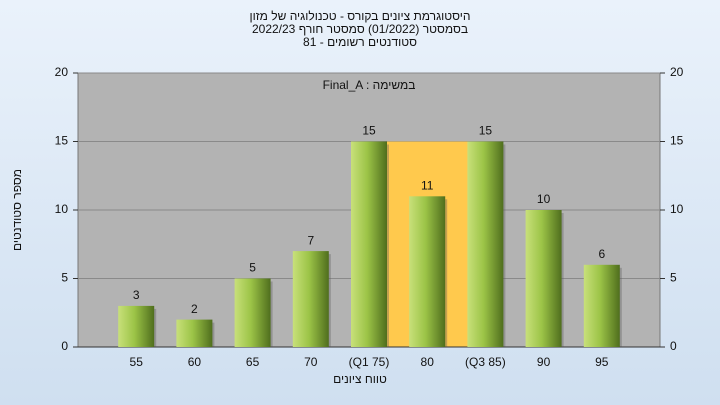 This screenshot has height=405, width=720. Describe the element at coordinates (427, 185) in the screenshot. I see `value-label: 11` at that location.